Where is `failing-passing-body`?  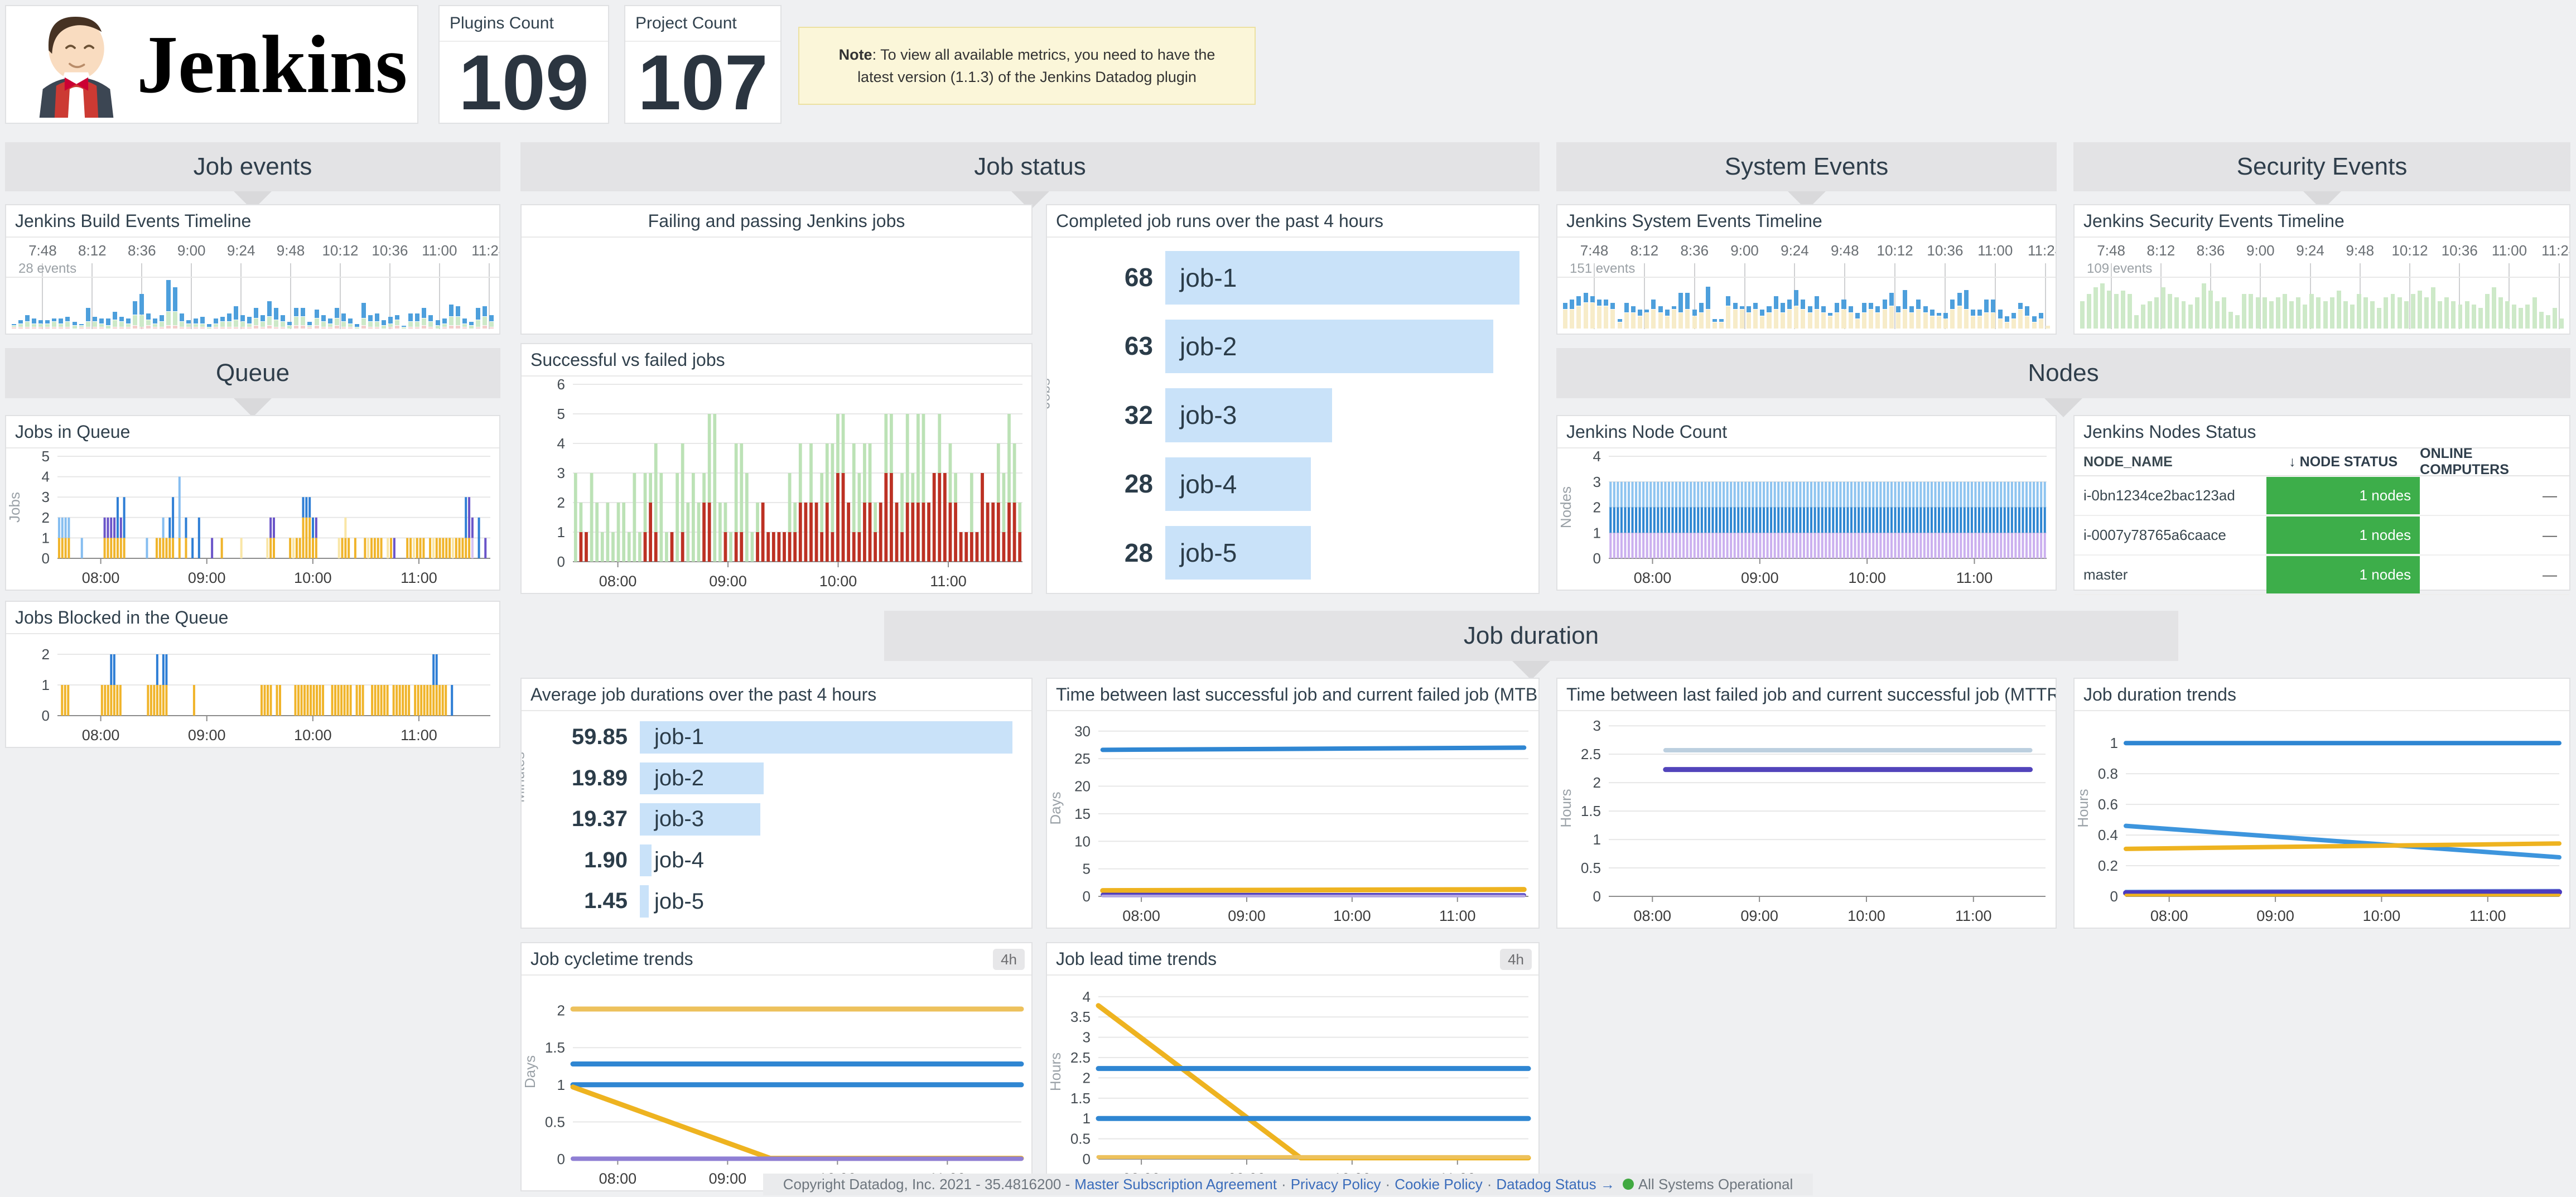 failing-passing-body is located at coordinates (776, 286).